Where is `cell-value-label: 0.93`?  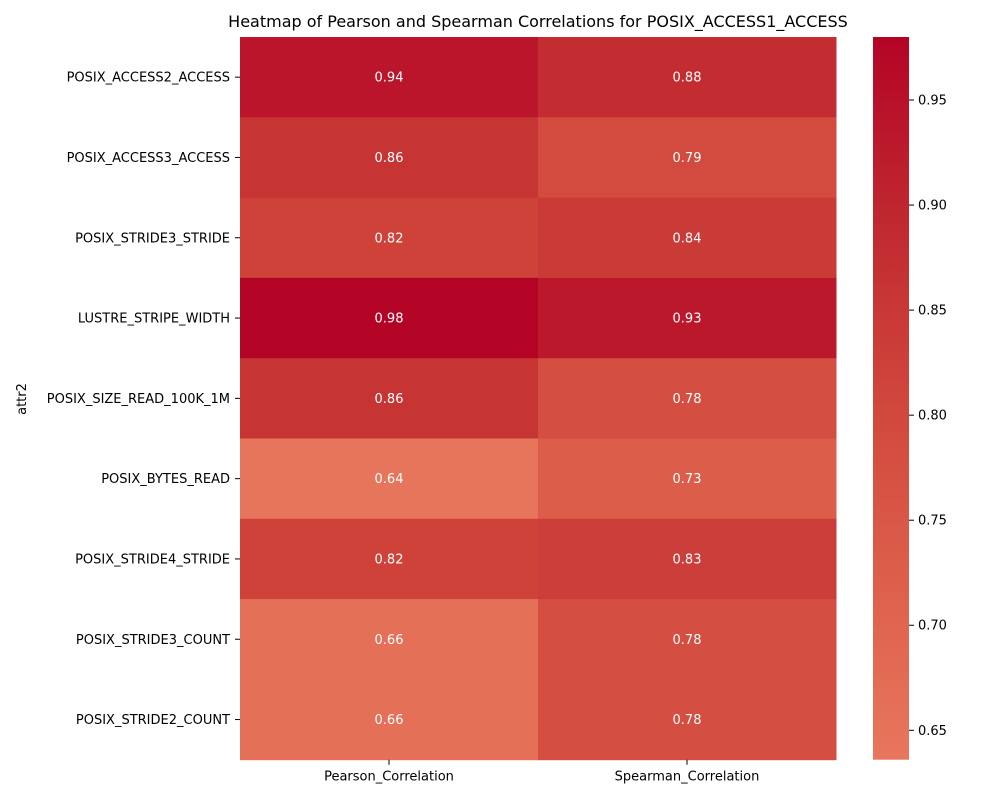
cell-value-label: 0.93 is located at coordinates (687, 319).